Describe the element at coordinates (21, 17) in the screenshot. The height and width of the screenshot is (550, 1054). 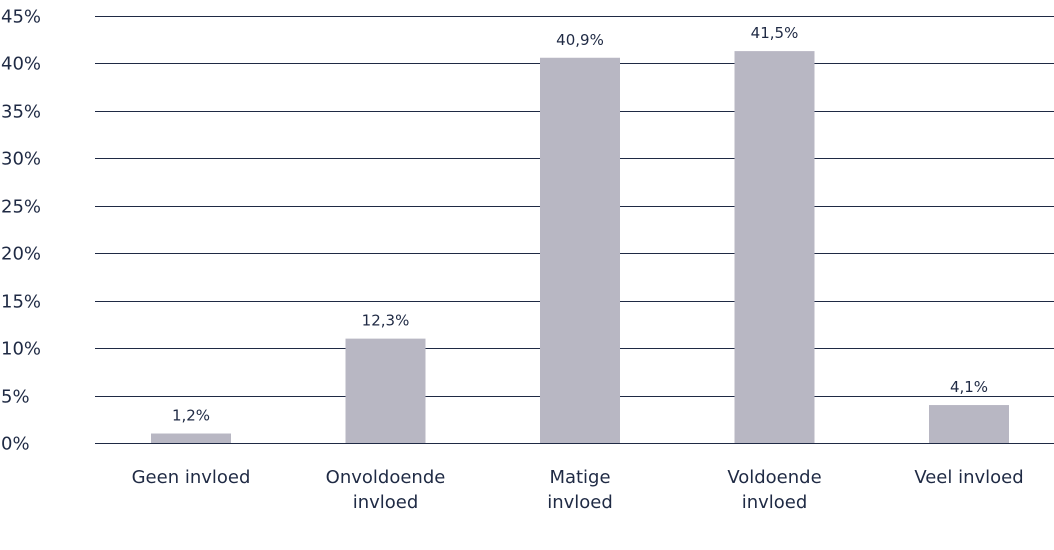
I see `y-tick-label: 45%` at that location.